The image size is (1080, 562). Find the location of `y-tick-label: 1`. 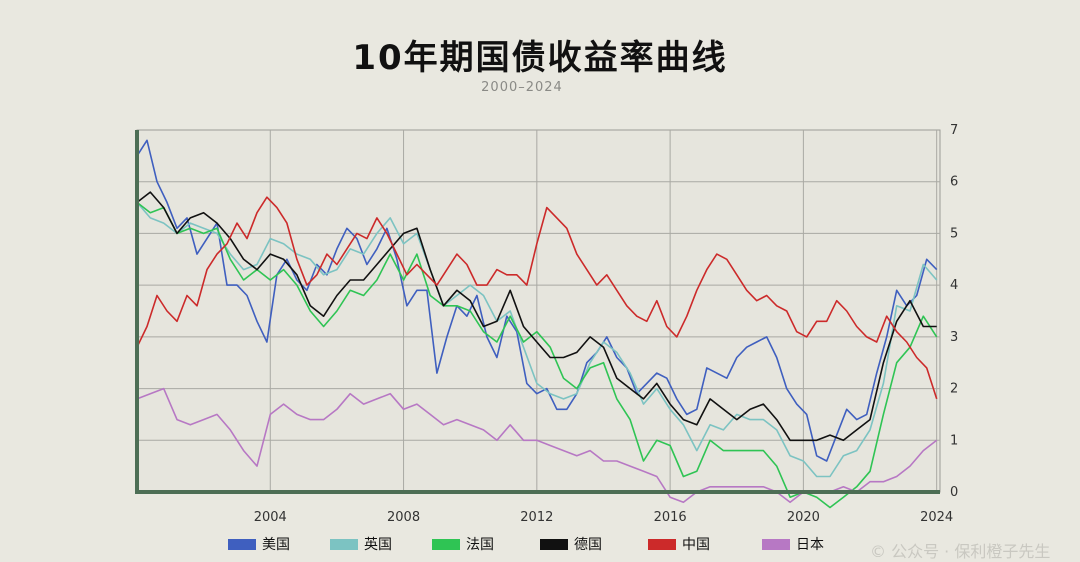

y-tick-label: 1 is located at coordinates (954, 440).